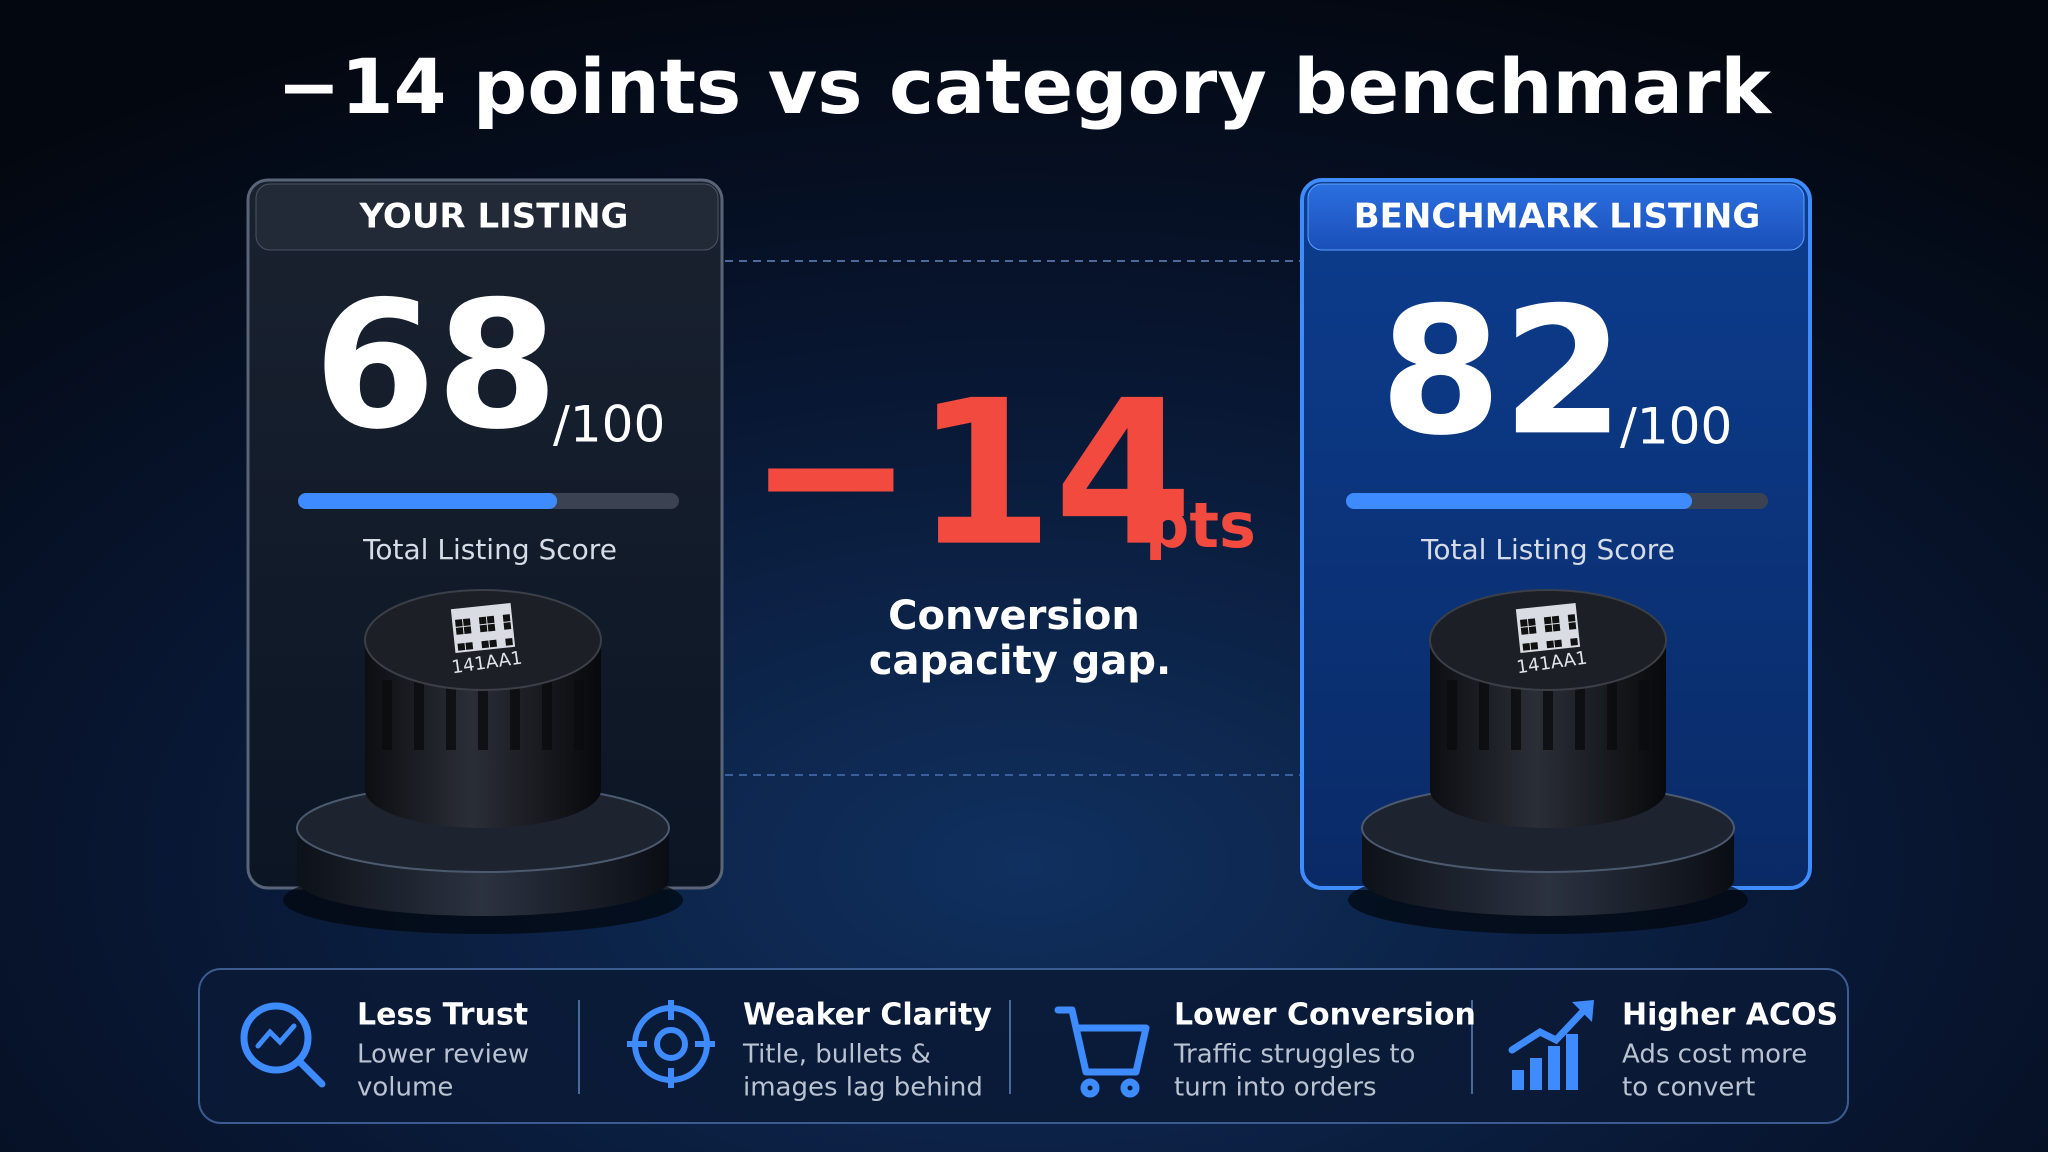 The width and height of the screenshot is (2048, 1152). I want to click on impact-description: Lower review, so click(443, 1055).